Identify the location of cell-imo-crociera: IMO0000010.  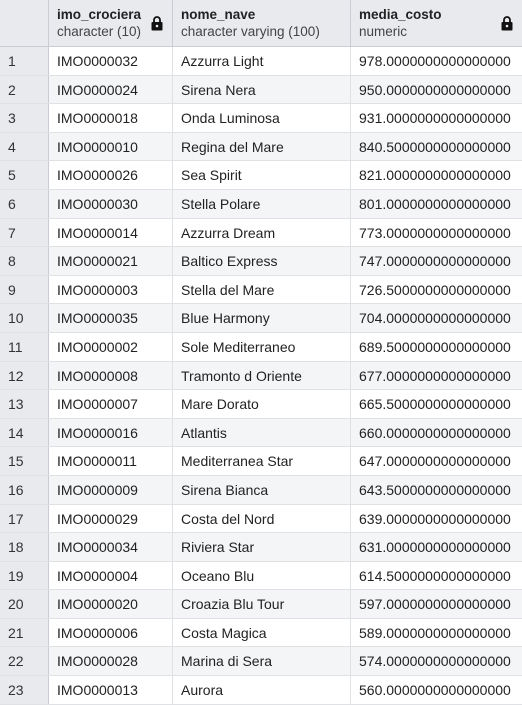
(111, 146).